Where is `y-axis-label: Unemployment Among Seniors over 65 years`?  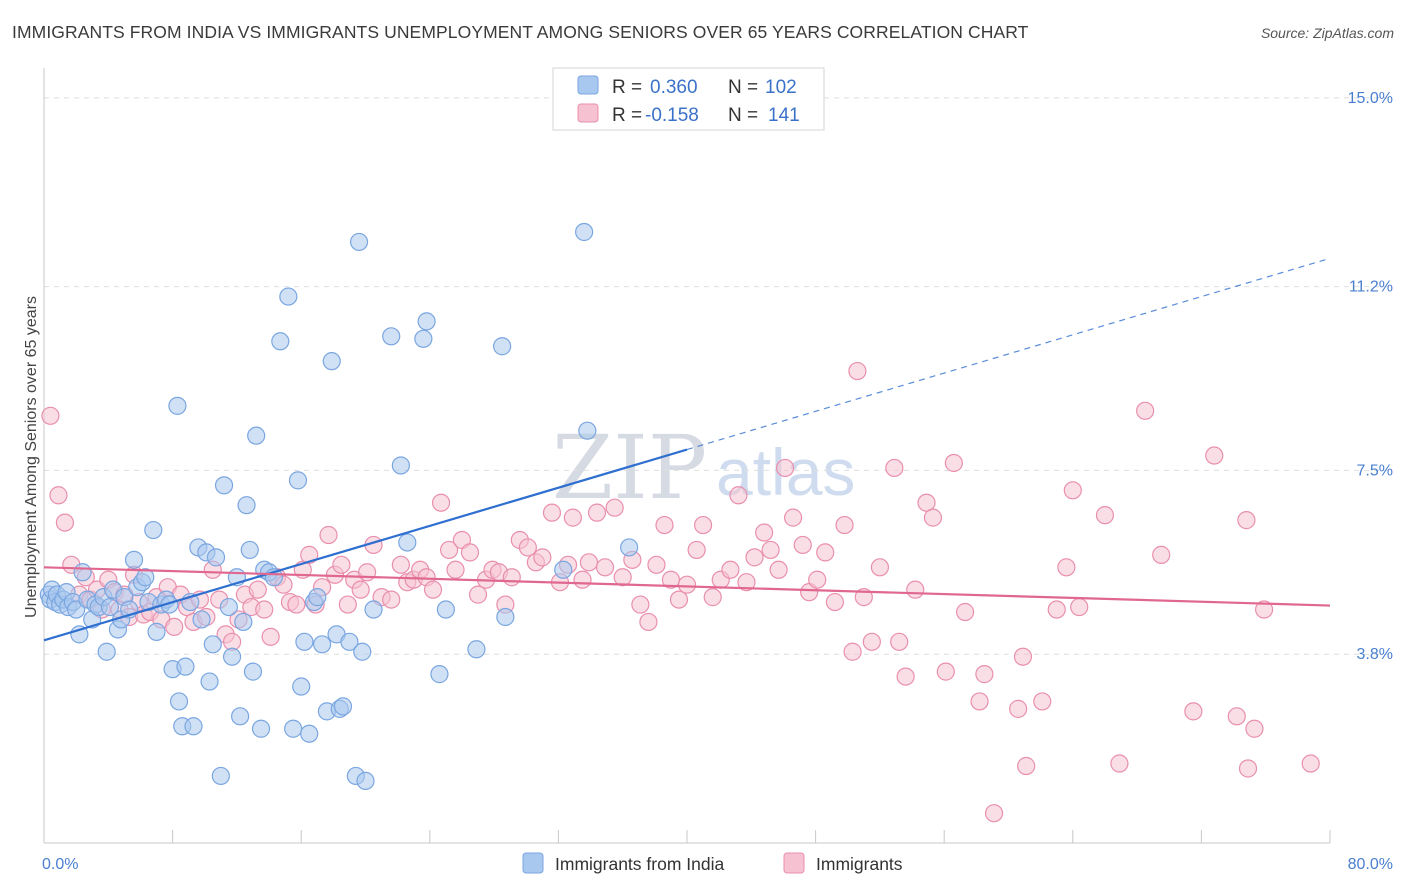 y-axis-label: Unemployment Among Seniors over 65 years is located at coordinates (31, 457).